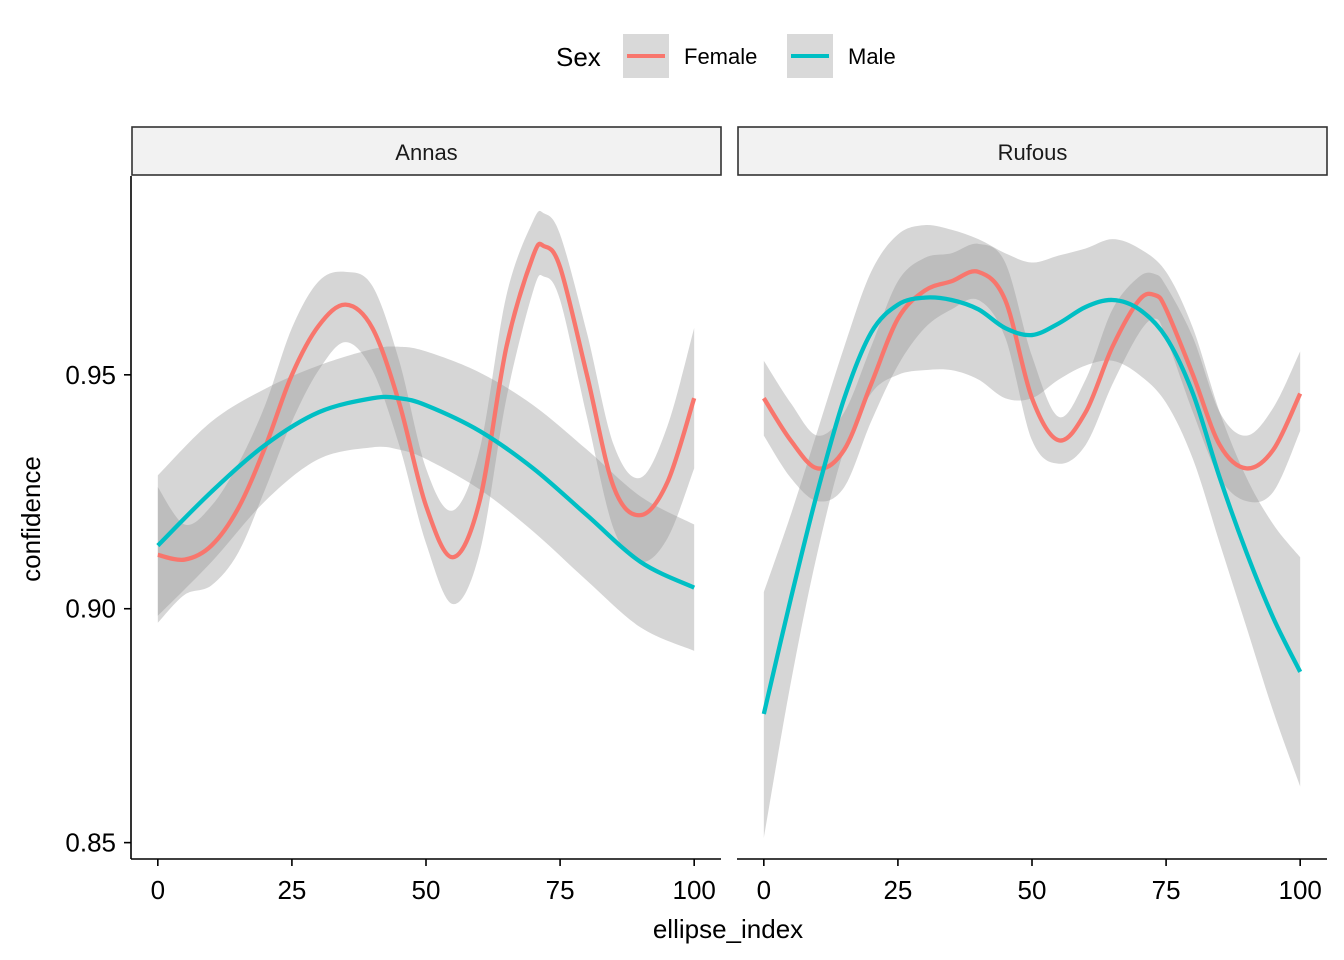  I want to click on strip-label-rufous: Rufous, so click(1033, 152).